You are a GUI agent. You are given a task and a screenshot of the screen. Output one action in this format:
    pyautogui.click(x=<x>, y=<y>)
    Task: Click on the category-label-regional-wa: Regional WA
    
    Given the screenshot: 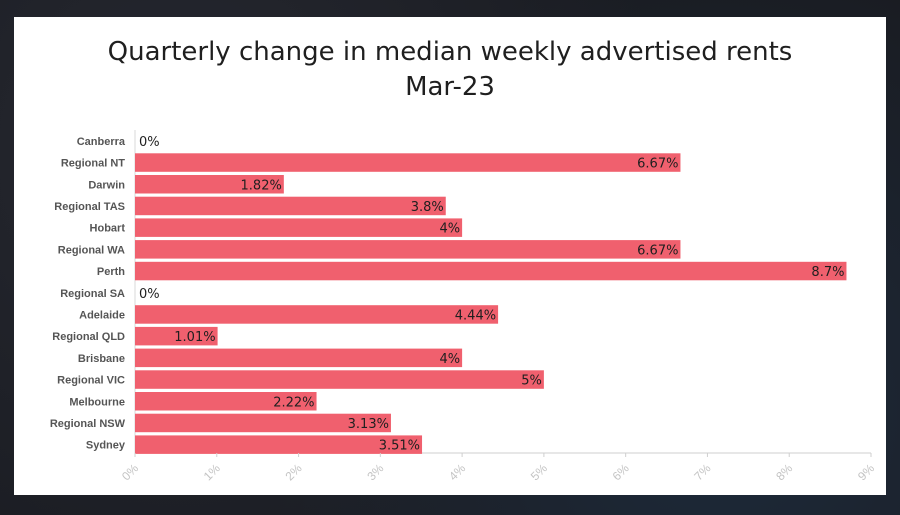 What is the action you would take?
    pyautogui.click(x=91, y=250)
    